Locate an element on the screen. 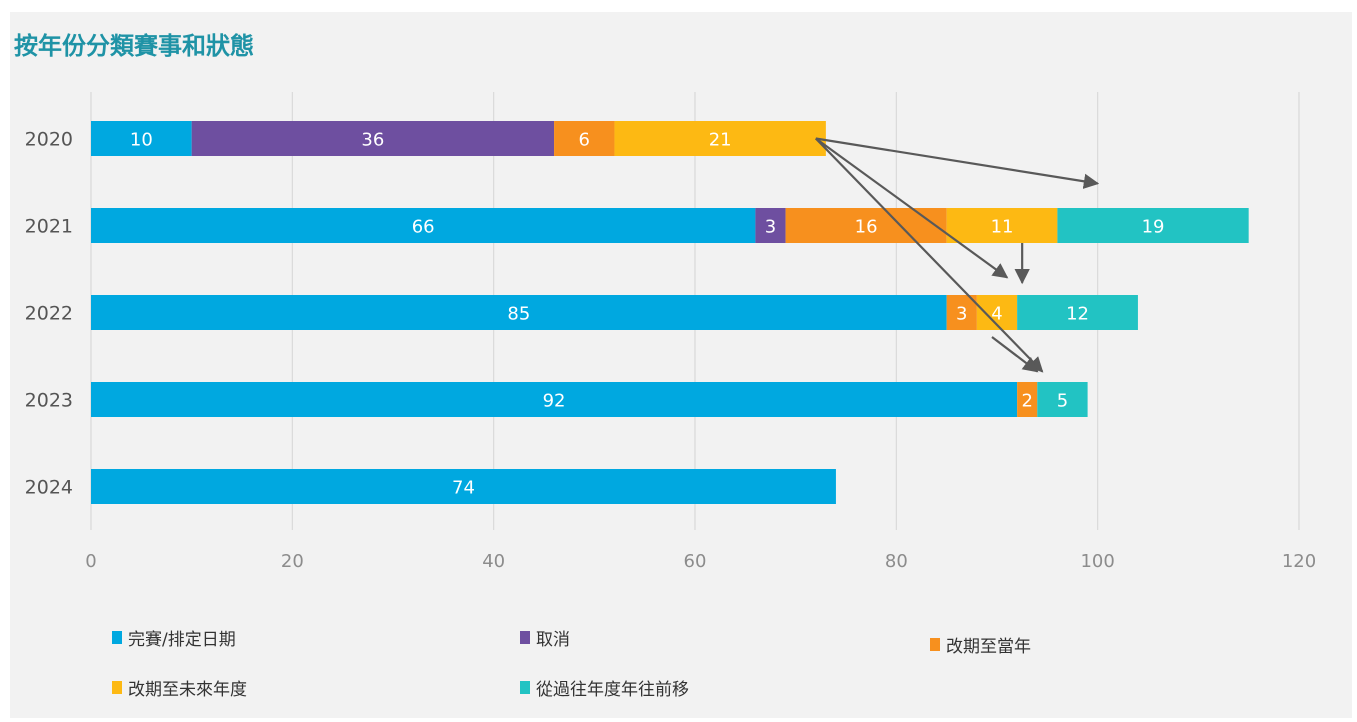  y-category-label: 2021 is located at coordinates (49, 227).